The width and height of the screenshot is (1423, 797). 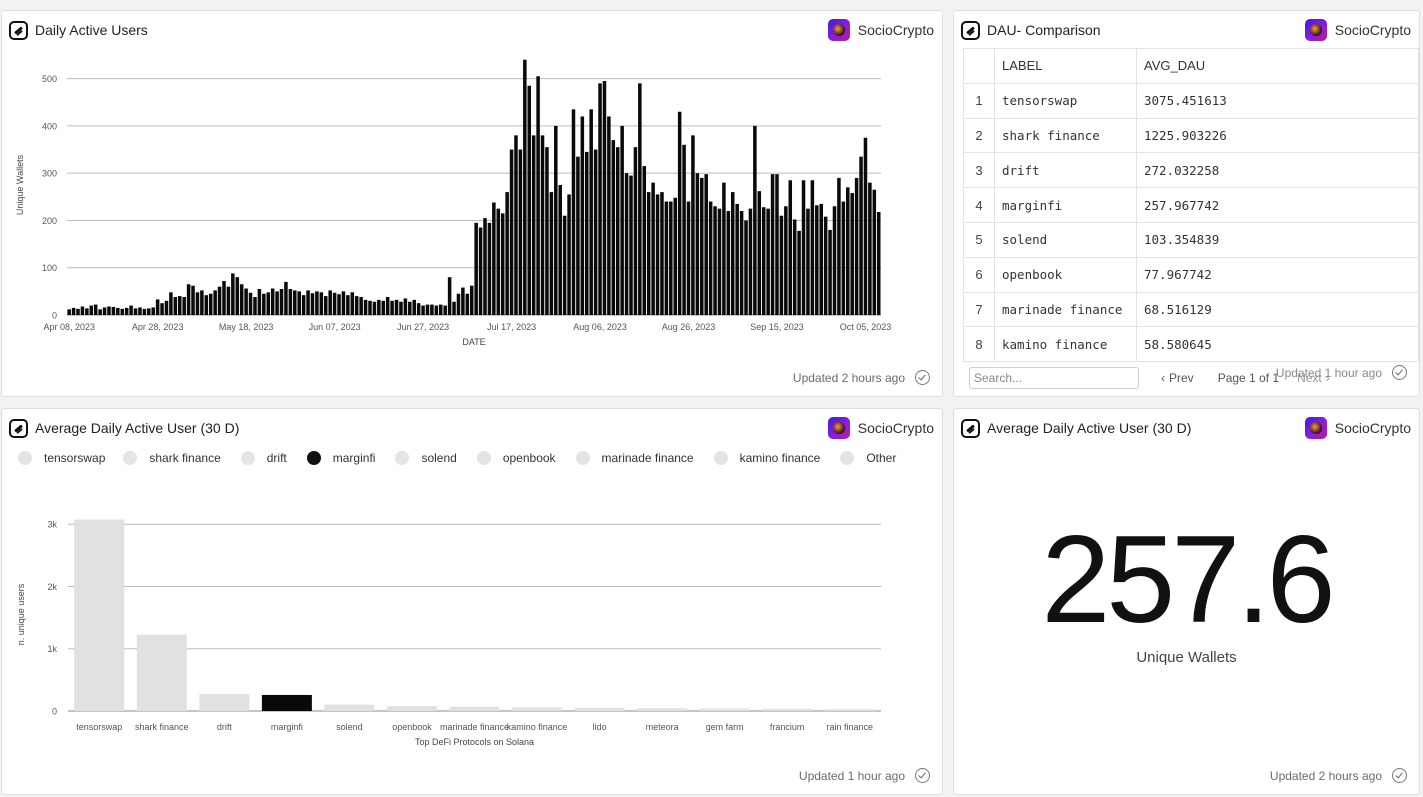 What do you see at coordinates (1327, 378) in the screenshot?
I see `chevron-right-icon: ›` at bounding box center [1327, 378].